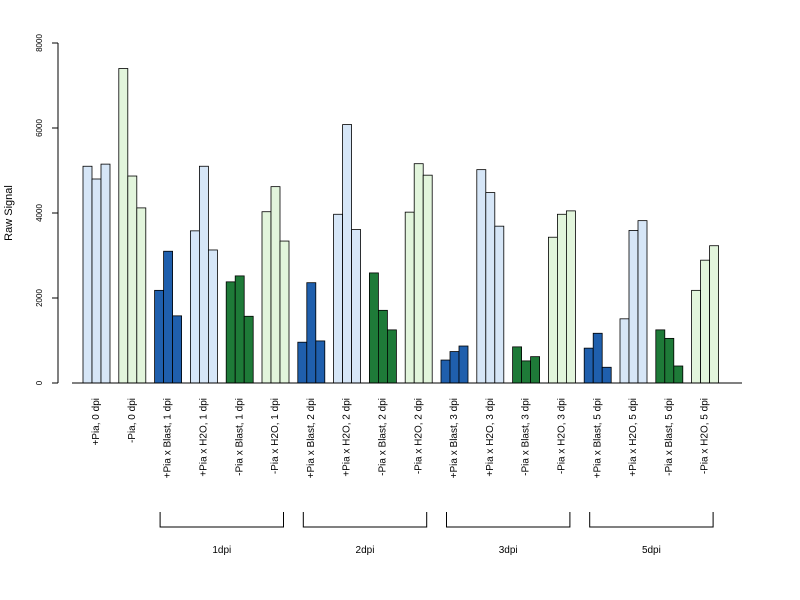 The width and height of the screenshot is (800, 600). Describe the element at coordinates (705, 436) in the screenshot. I see `x-tick-label: -Pia x H2O, 5 dpi` at that location.